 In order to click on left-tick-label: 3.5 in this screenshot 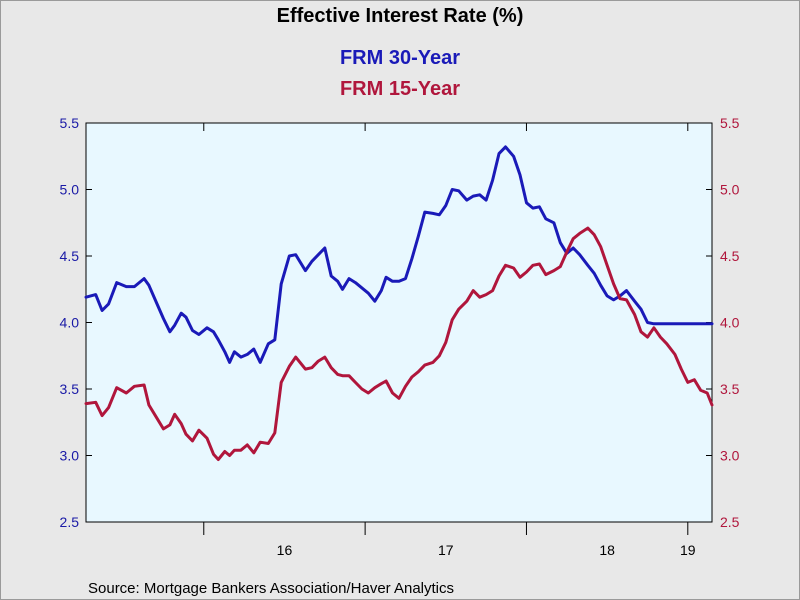, I will do `click(70, 389)`.